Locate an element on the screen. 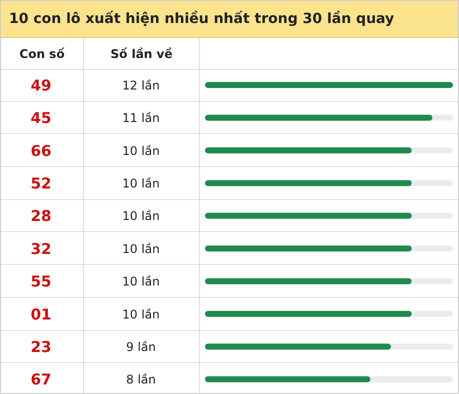  text: Số lần về is located at coordinates (142, 53).